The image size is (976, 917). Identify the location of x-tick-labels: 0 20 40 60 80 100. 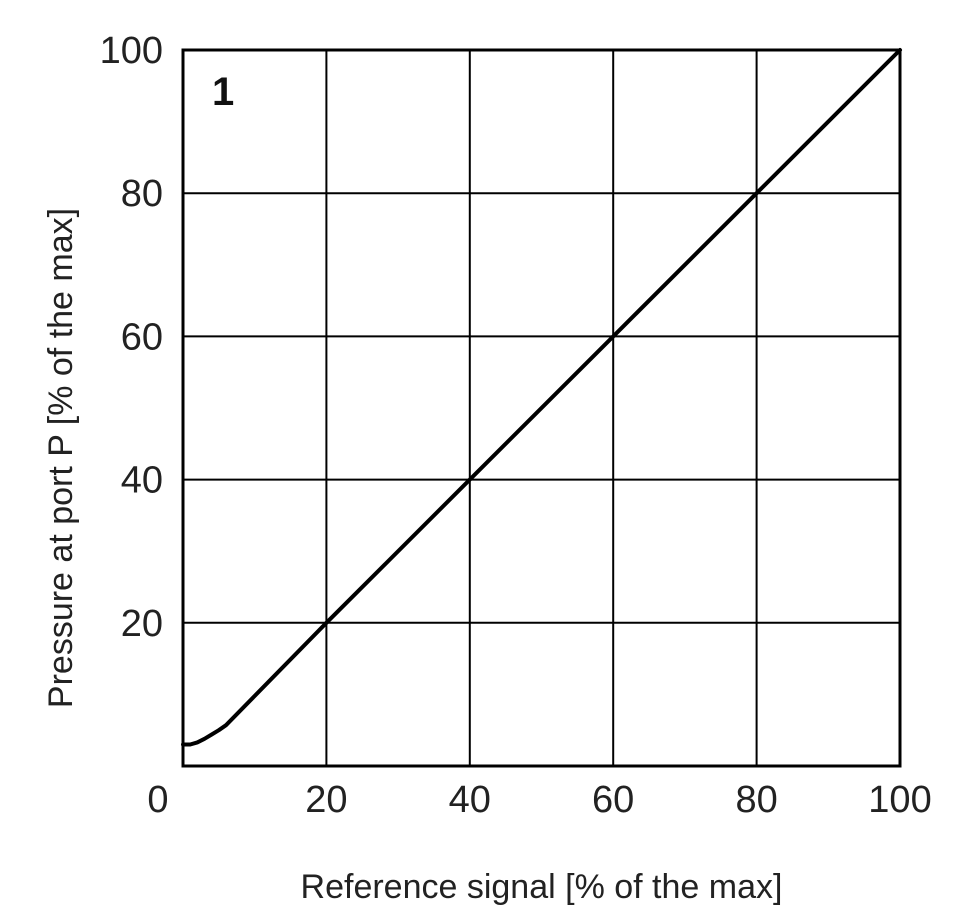
(539, 800).